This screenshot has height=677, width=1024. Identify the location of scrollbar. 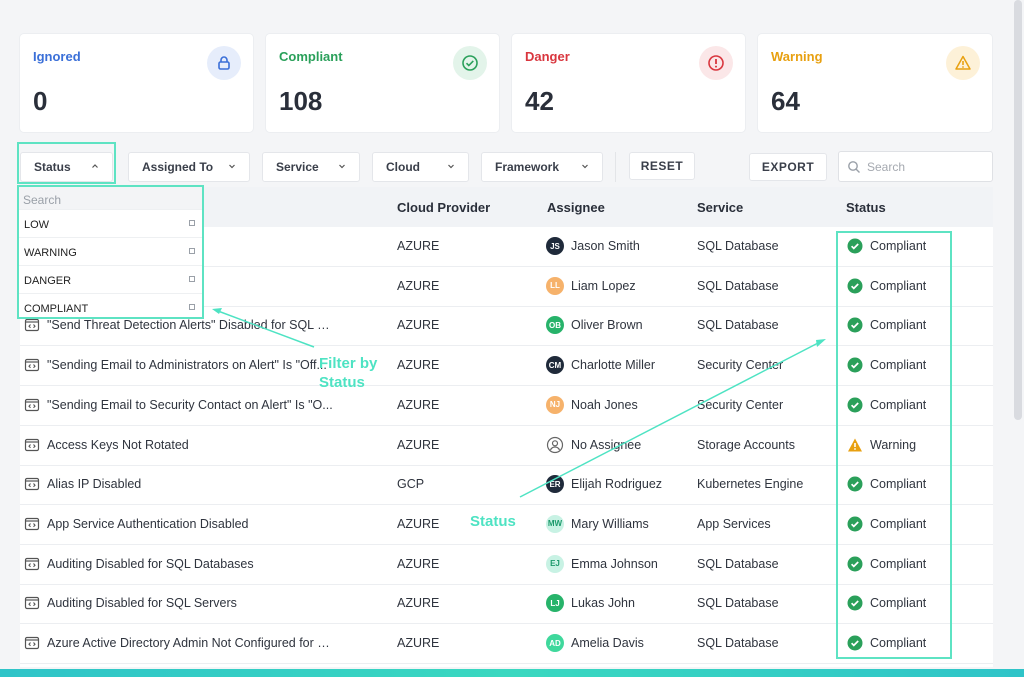
(1018, 210).